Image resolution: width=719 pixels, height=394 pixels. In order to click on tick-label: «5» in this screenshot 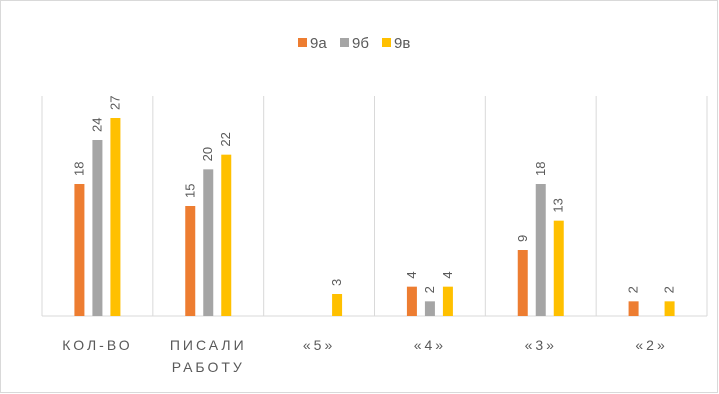, I will do `click(319, 345)`.